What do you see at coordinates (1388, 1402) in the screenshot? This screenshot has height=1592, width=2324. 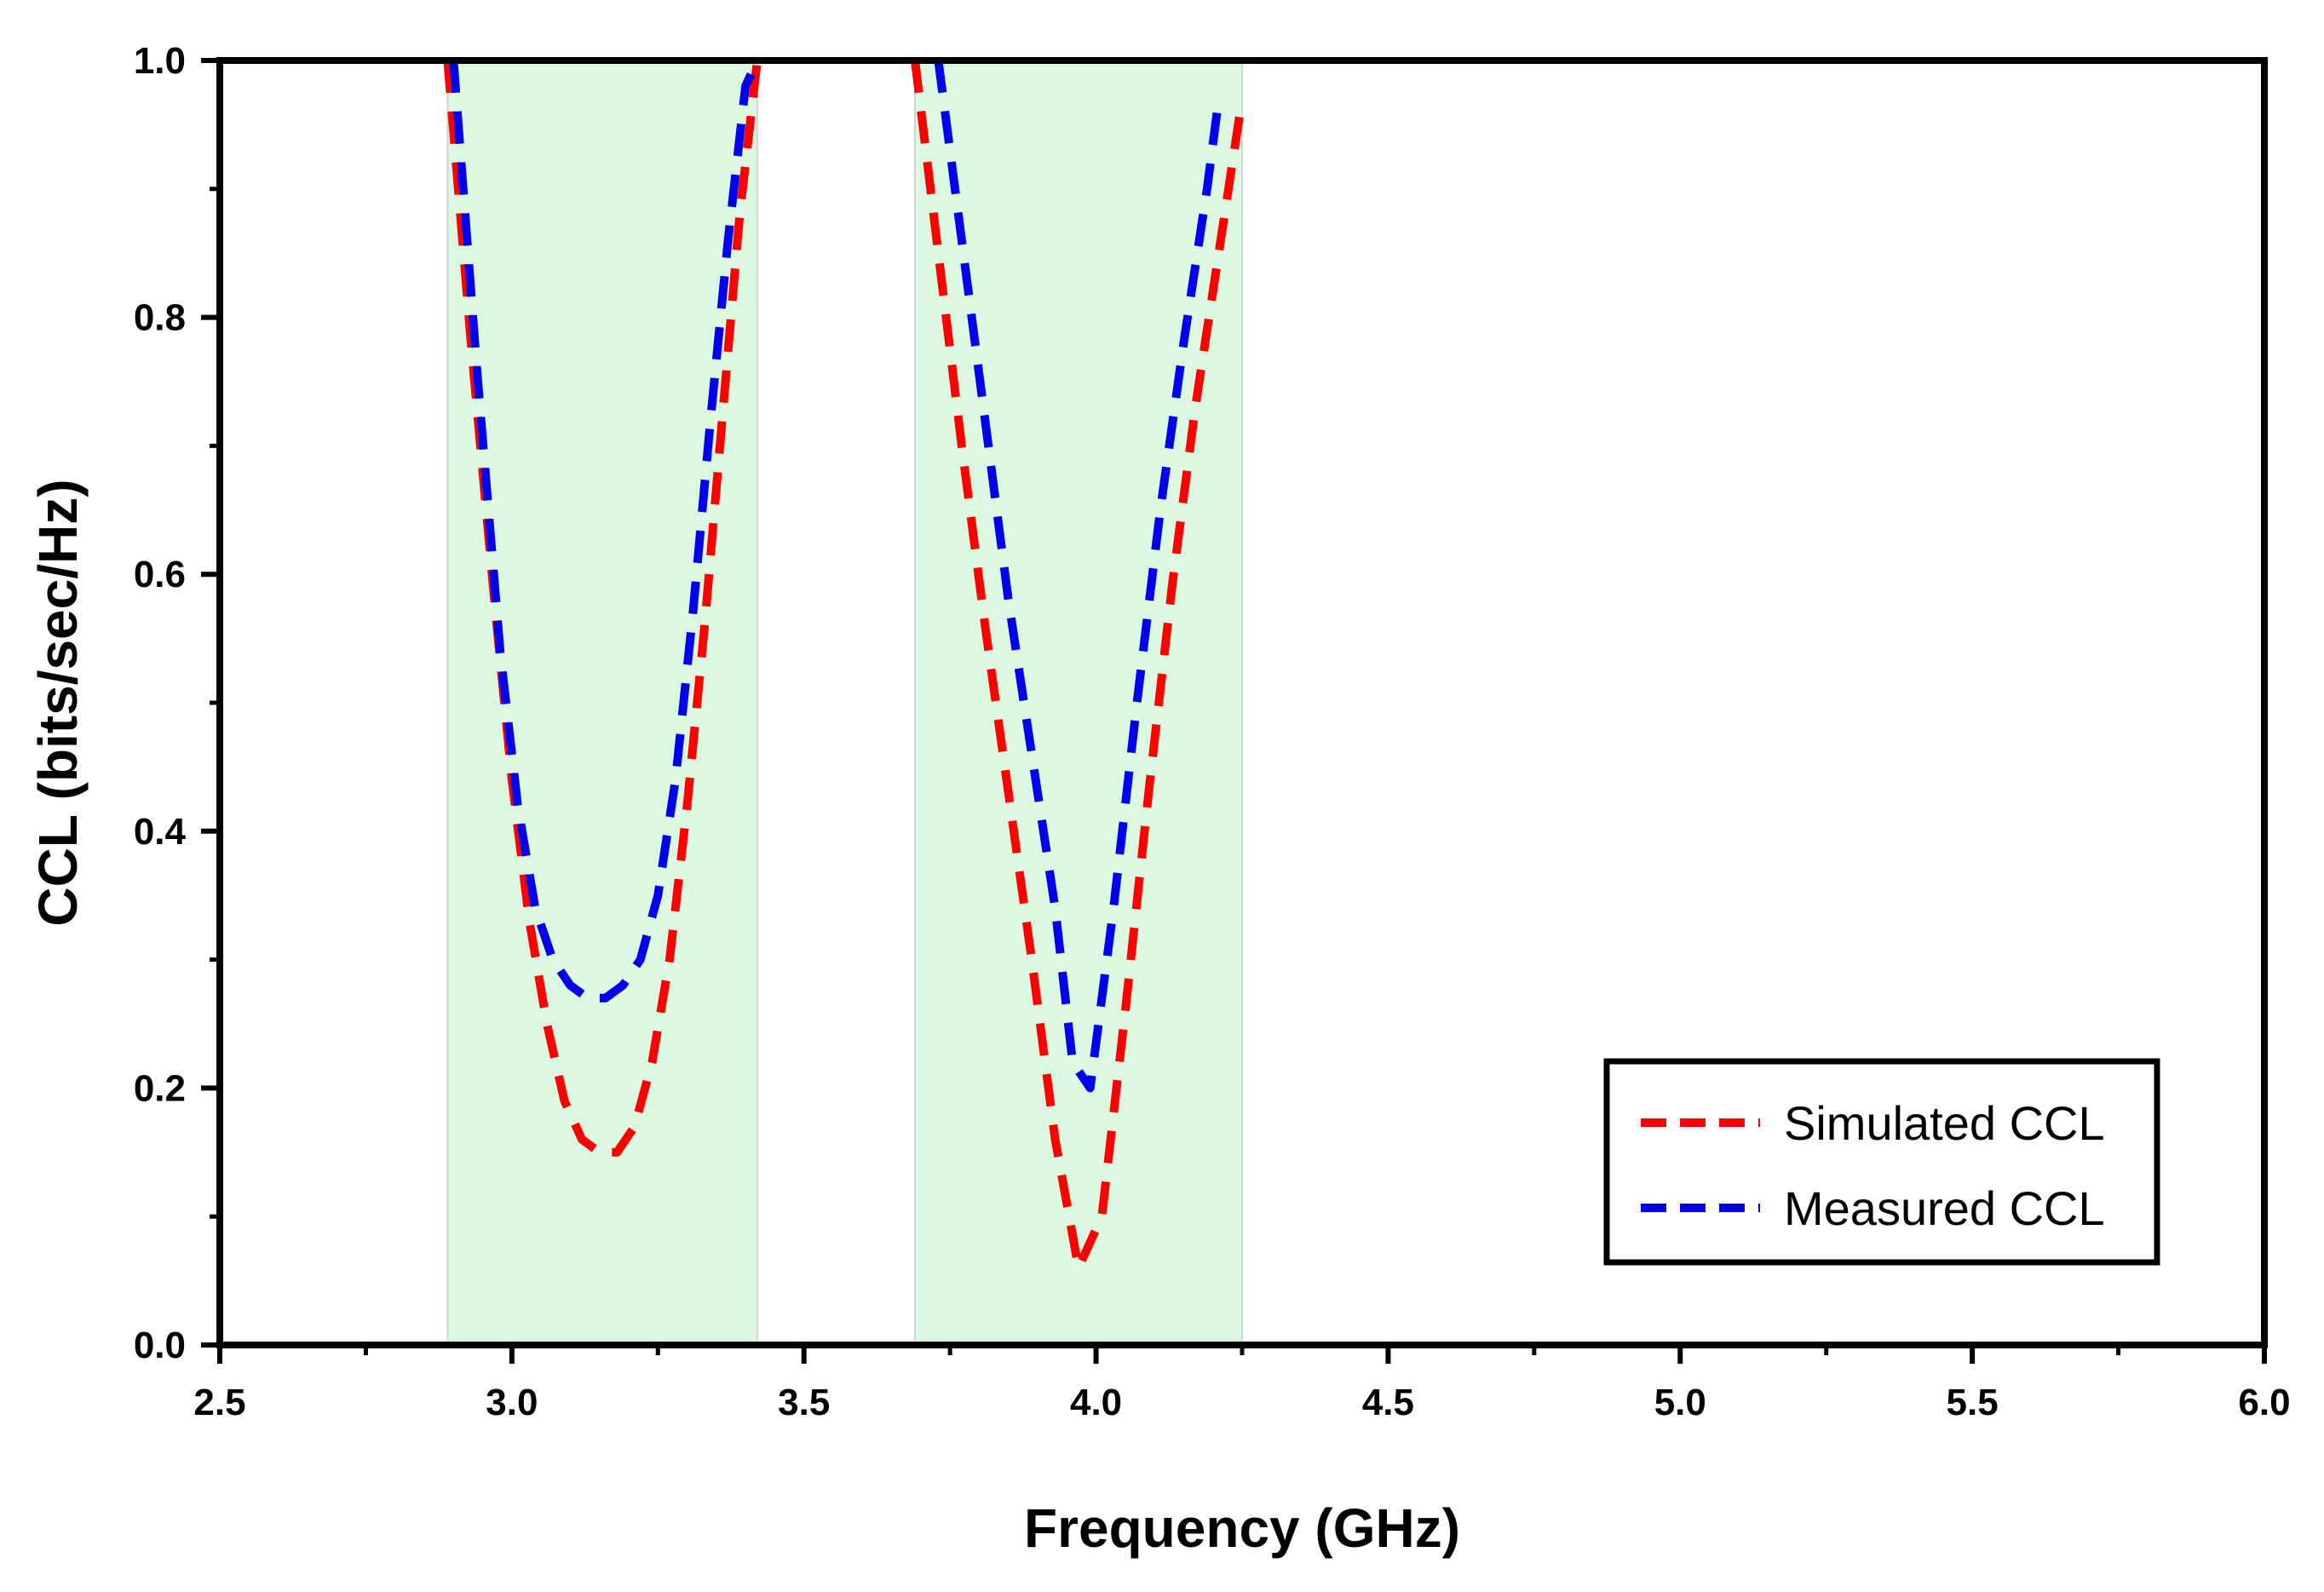 I see `x-tick-label-4: 4.5` at bounding box center [1388, 1402].